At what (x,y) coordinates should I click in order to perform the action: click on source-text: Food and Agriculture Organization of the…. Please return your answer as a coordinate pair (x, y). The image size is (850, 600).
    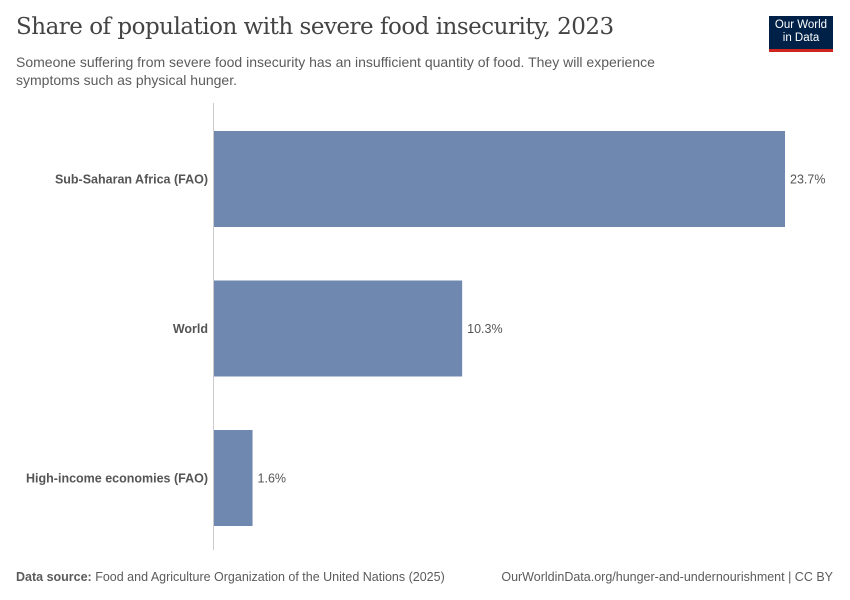
    Looking at the image, I should click on (270, 577).